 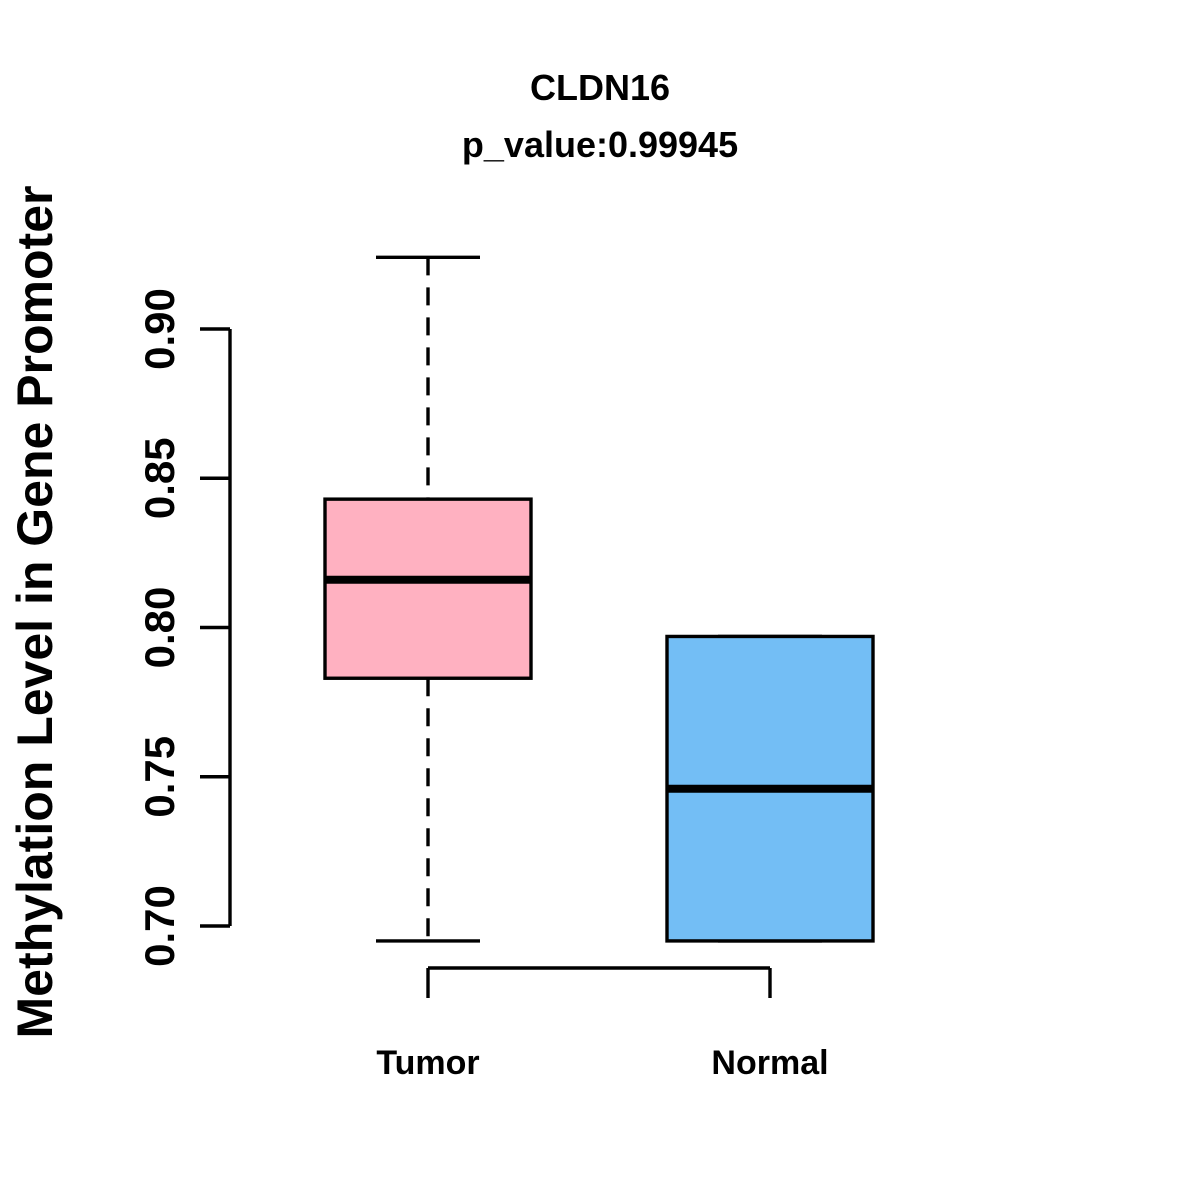 I want to click on y-tick-label: 0.90, so click(x=159, y=329).